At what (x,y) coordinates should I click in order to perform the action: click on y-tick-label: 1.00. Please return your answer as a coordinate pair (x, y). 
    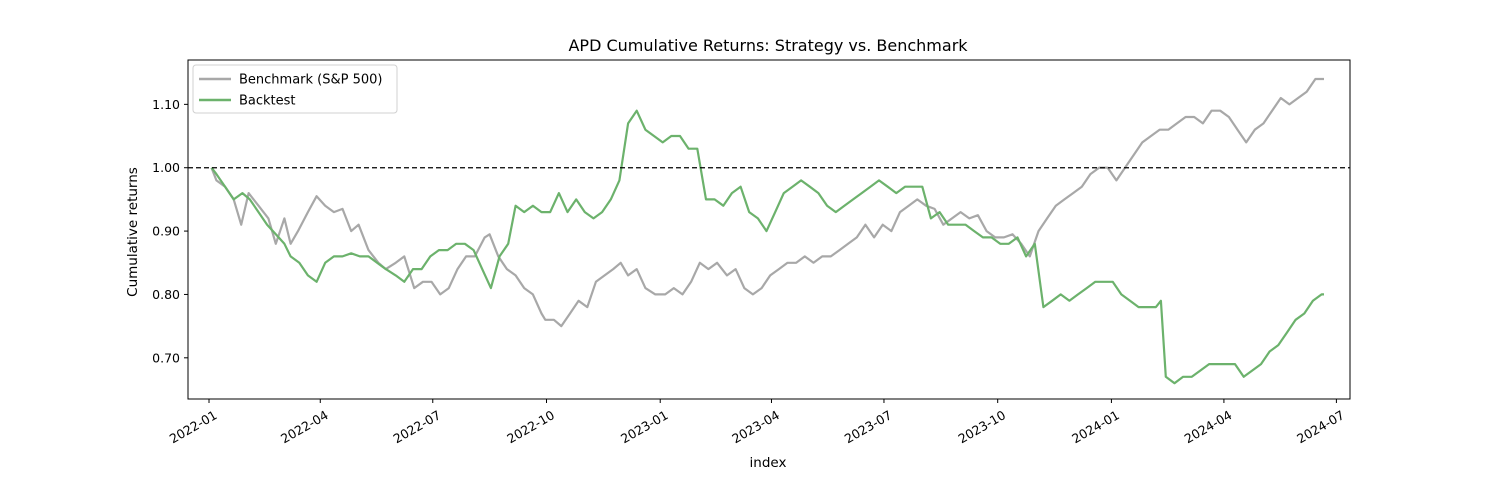
    Looking at the image, I should click on (166, 167).